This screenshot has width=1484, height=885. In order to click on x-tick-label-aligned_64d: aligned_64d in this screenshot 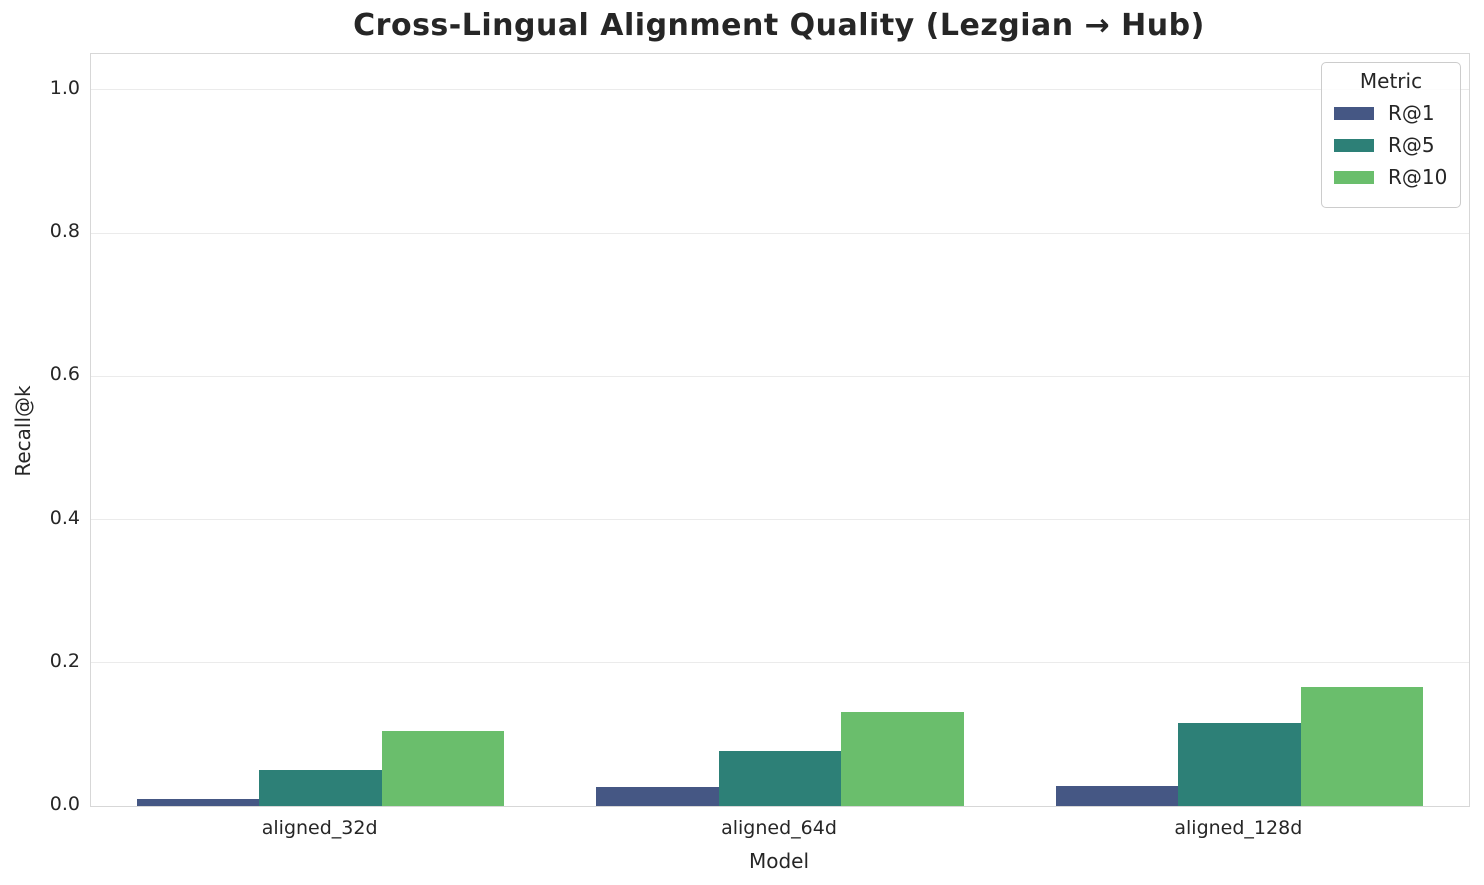, I will do `click(779, 828)`.